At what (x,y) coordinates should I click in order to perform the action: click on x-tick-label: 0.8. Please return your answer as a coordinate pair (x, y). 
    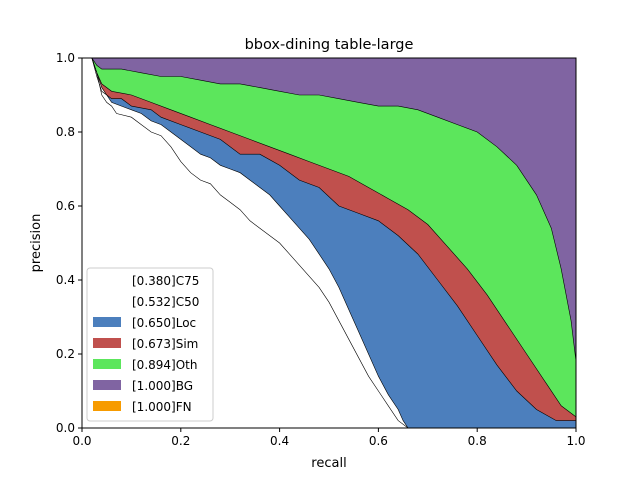
    Looking at the image, I should click on (477, 441).